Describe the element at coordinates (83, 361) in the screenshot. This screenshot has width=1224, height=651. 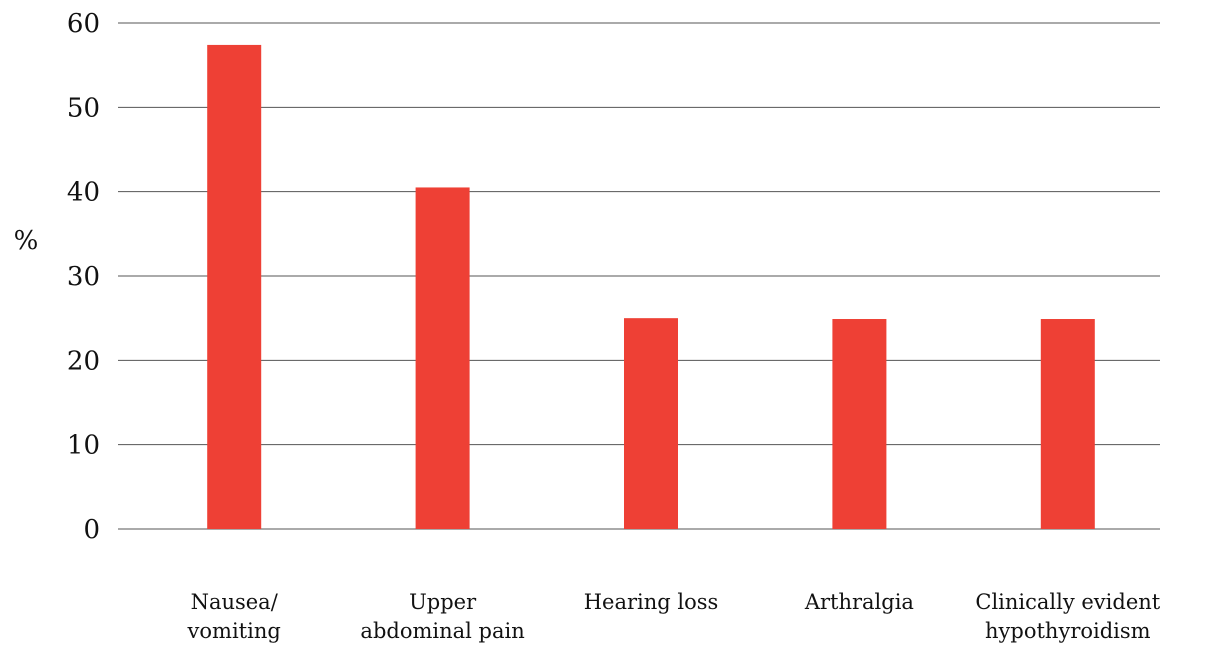
I see `y-tick-label: 20` at that location.